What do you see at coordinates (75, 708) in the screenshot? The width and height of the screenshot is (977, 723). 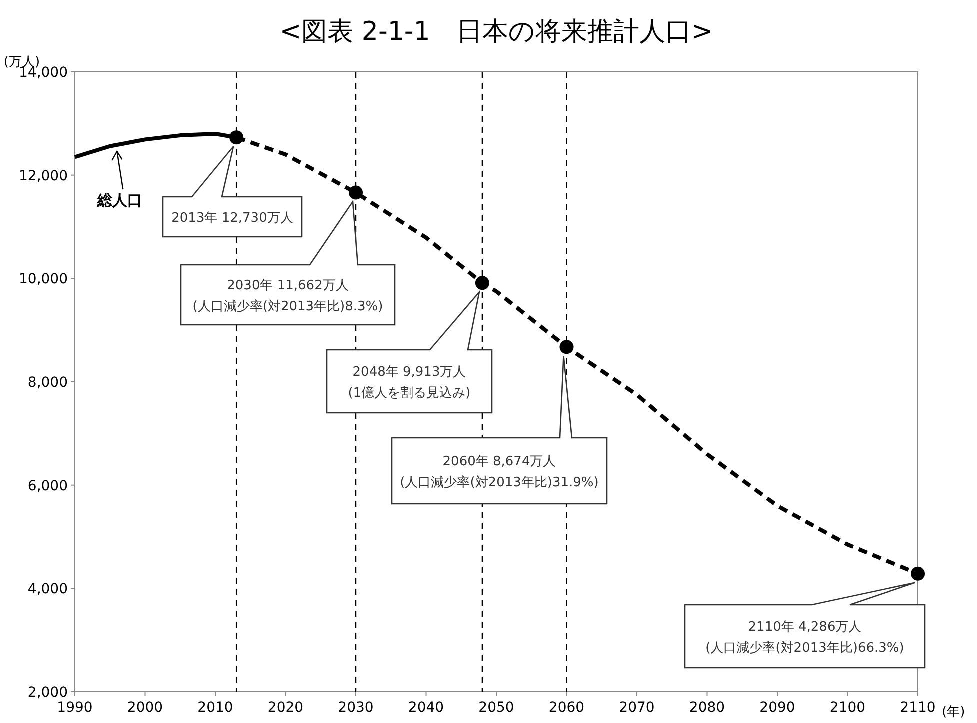 I see `x-tick-label: 1990` at bounding box center [75, 708].